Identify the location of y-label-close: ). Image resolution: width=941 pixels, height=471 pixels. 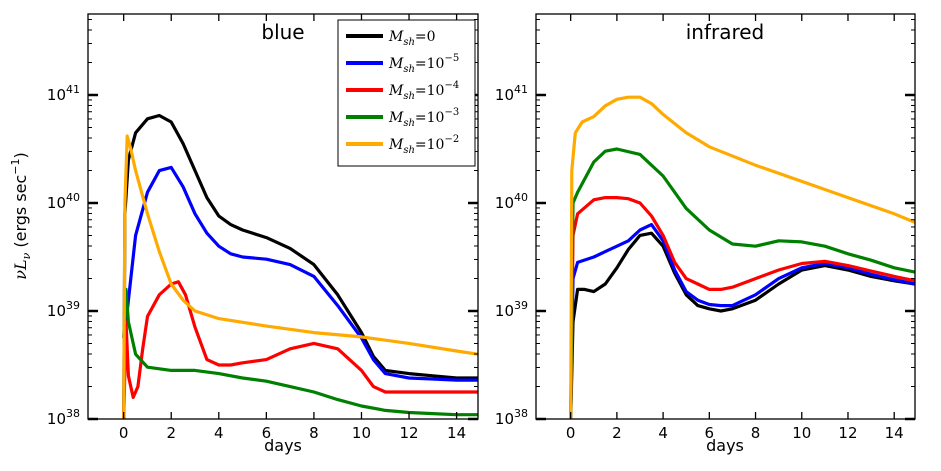
(20, 155).